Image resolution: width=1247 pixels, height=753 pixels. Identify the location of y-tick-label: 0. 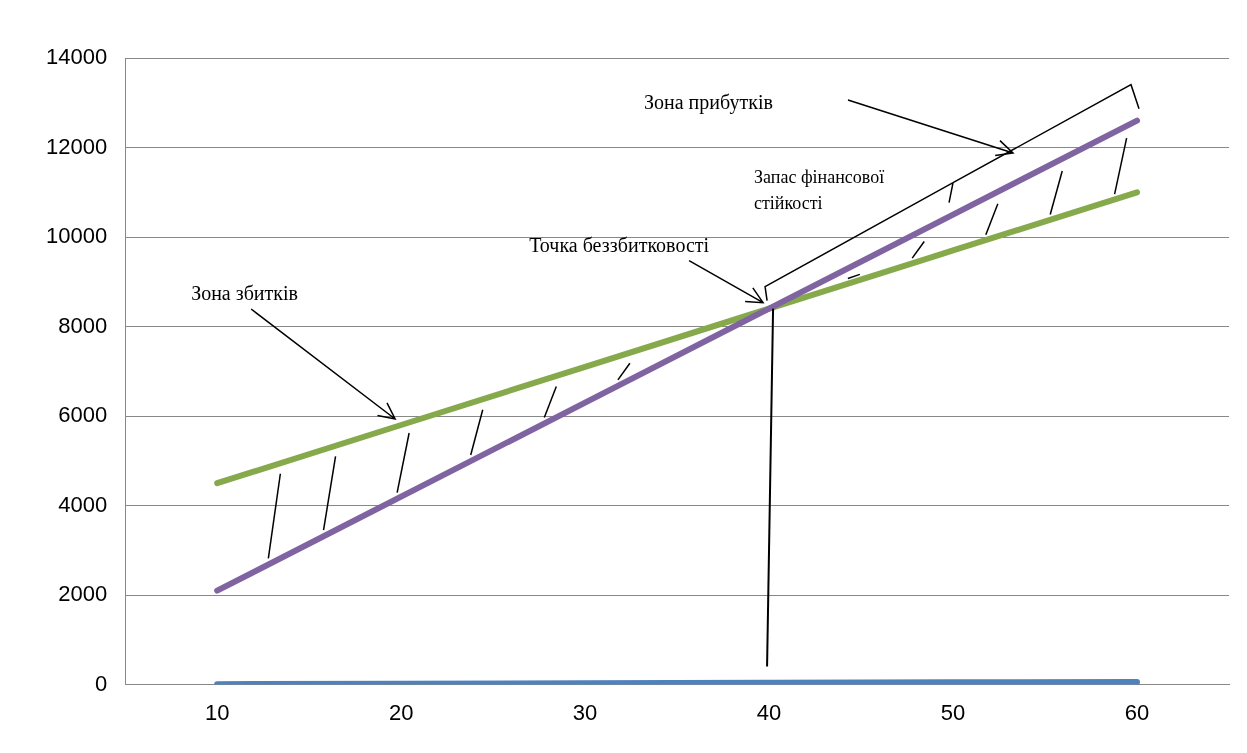
(101, 683).